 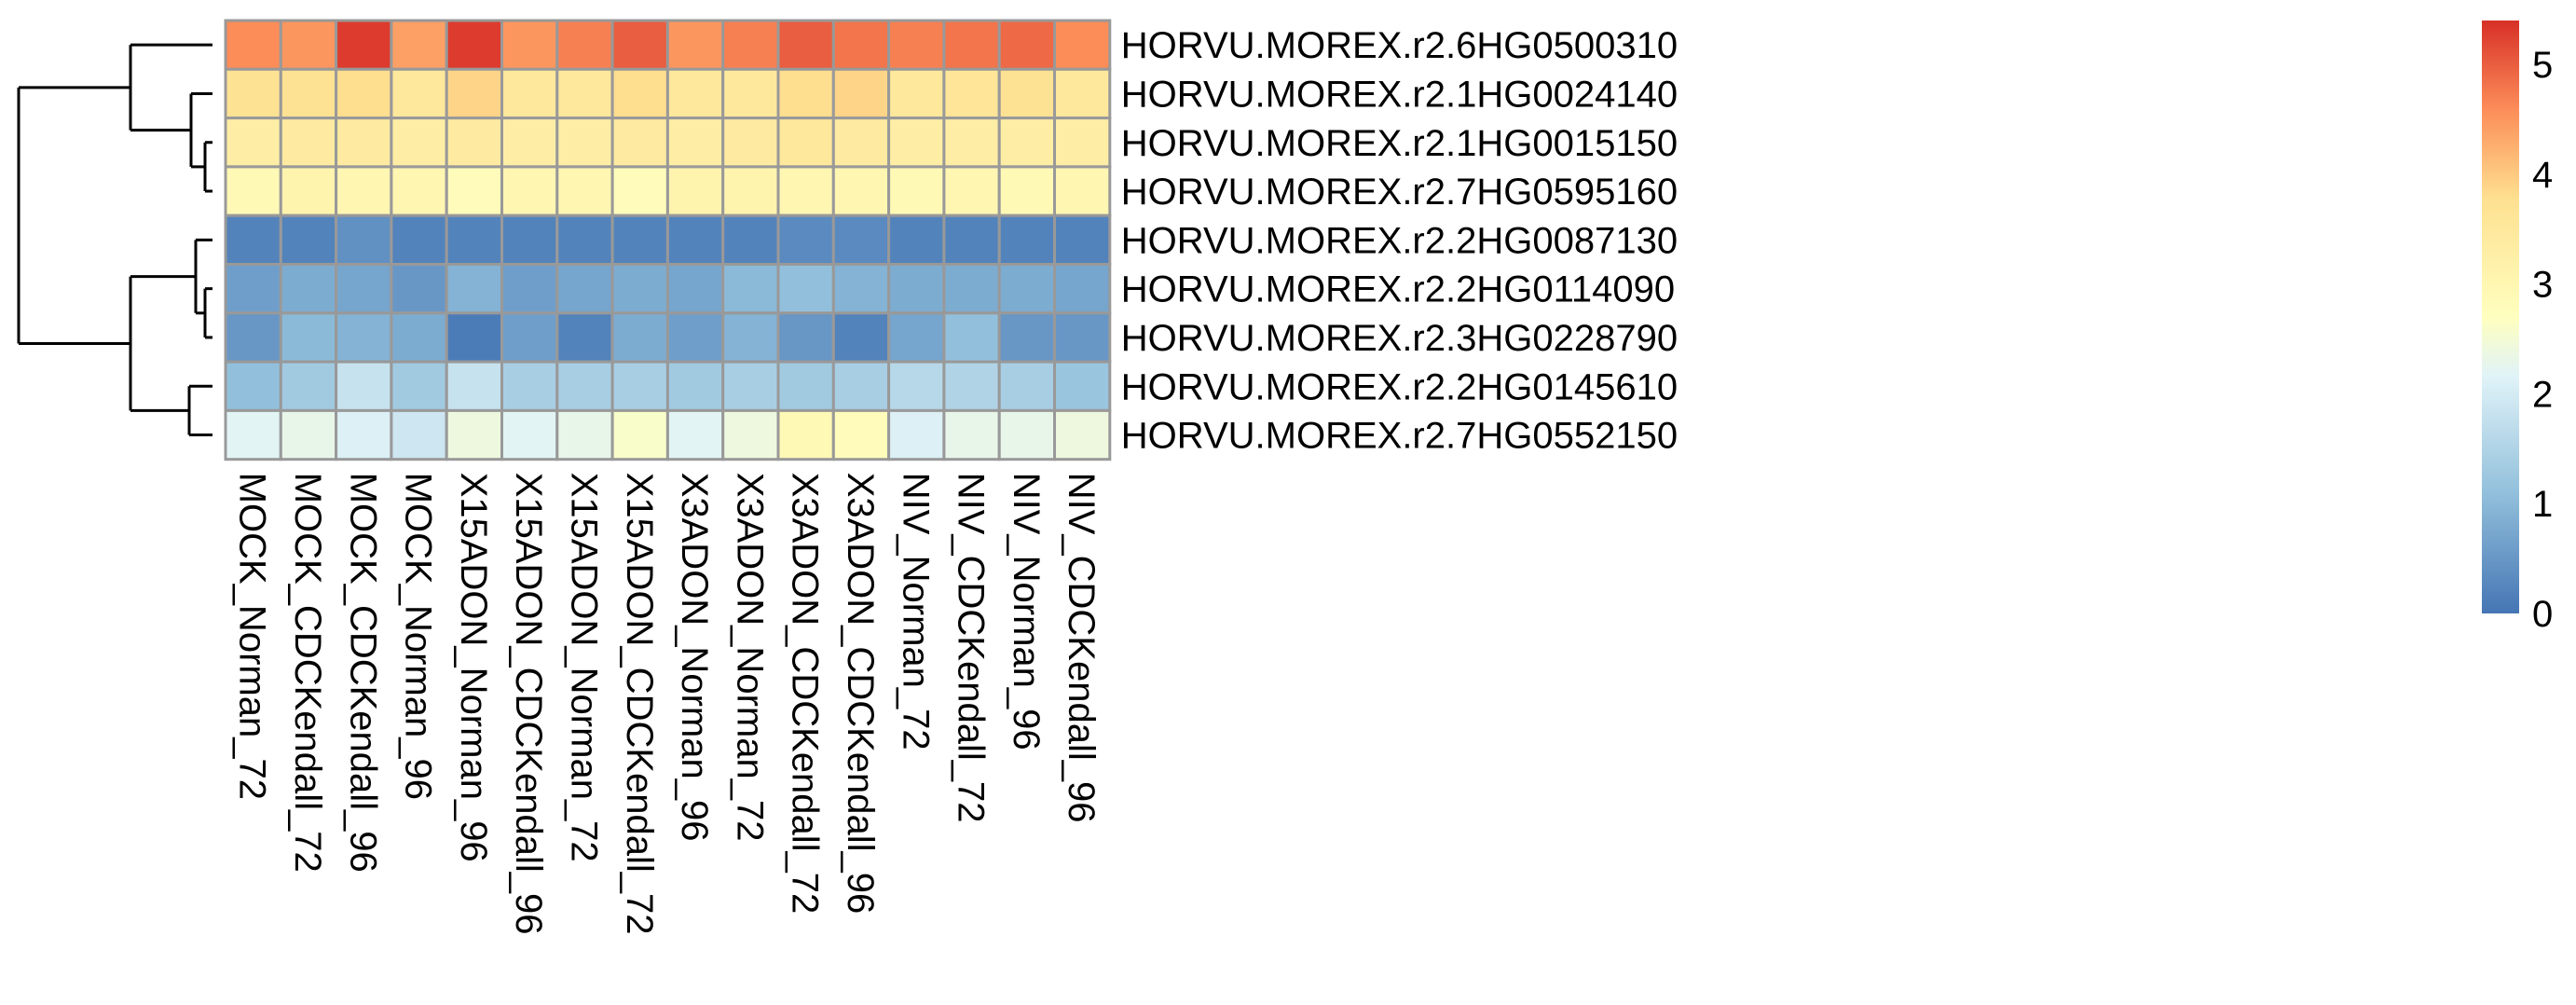 What do you see at coordinates (639, 704) in the screenshot?
I see `column-label: X15ADON_CDCKendall_72` at bounding box center [639, 704].